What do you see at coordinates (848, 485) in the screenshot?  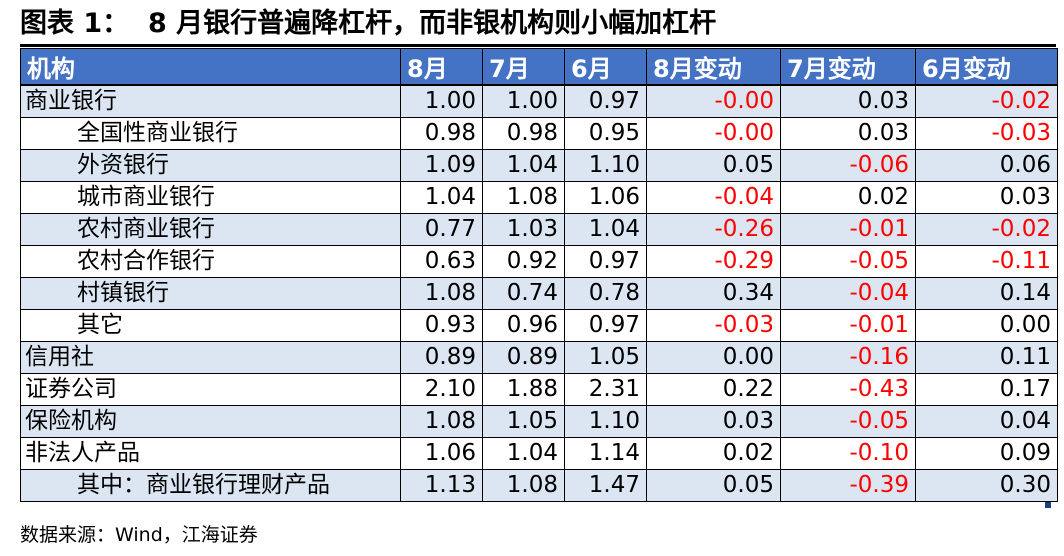 I see `cell-jul-change: -0.39` at bounding box center [848, 485].